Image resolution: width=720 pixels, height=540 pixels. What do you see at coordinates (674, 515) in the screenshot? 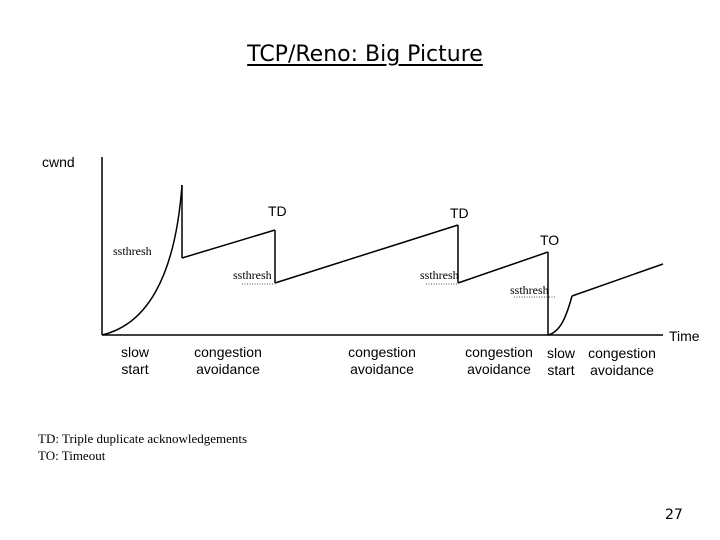
I see `page-number: 27` at bounding box center [674, 515].